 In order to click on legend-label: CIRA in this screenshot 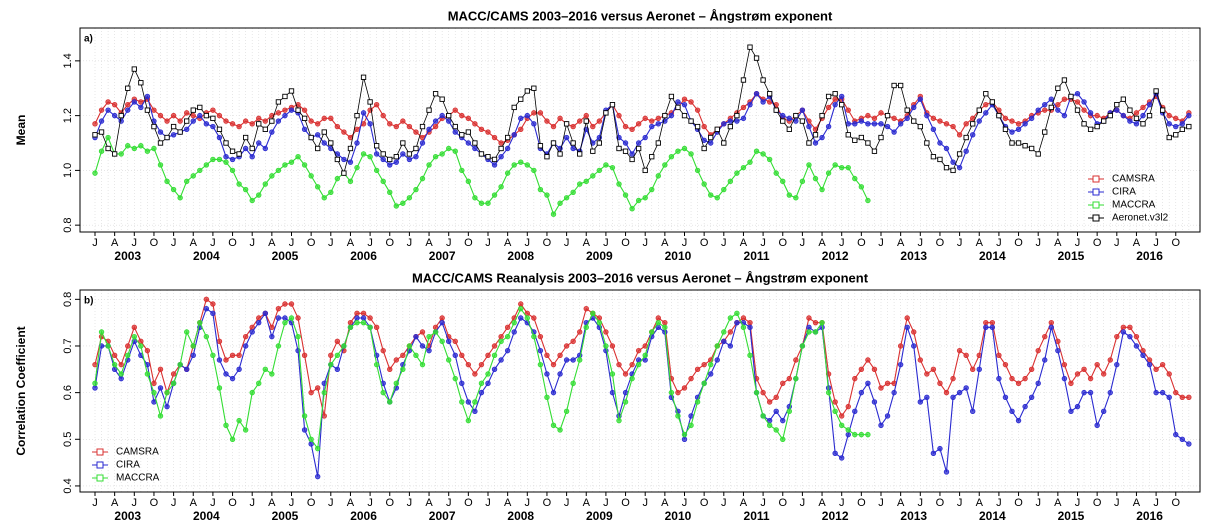, I will do `click(1124, 192)`.